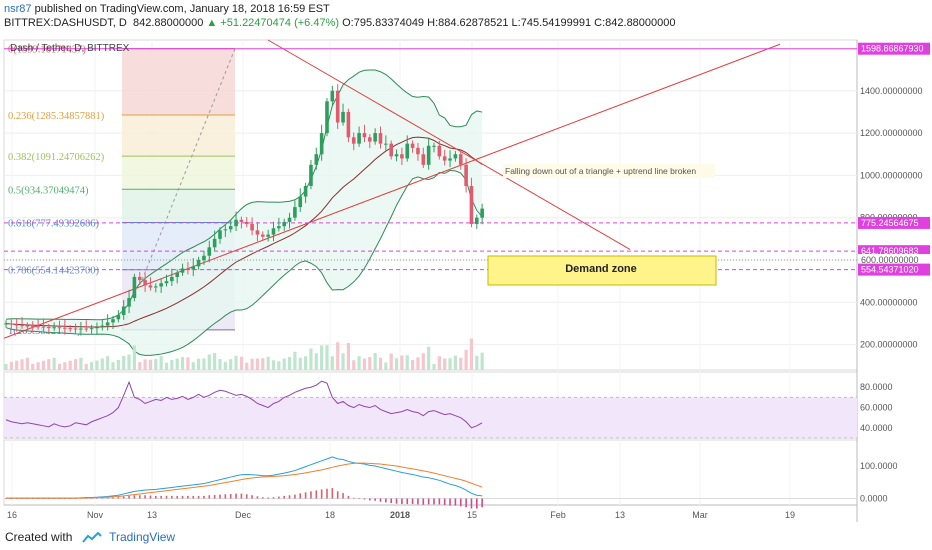 The image size is (932, 550). I want to click on price-level-label: 554.54371020, so click(890, 270).